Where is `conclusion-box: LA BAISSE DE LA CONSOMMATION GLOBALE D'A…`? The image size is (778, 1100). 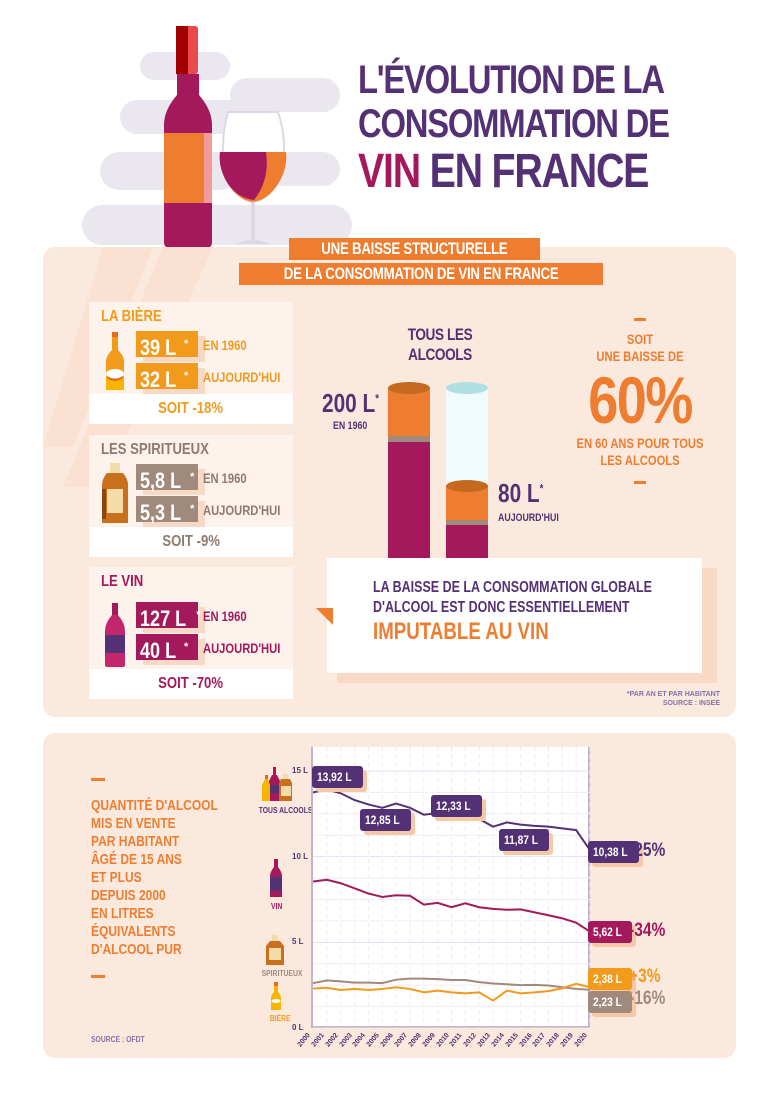
conclusion-box: LA BAISSE DE LA CONSOMMATION GLOBALE D'A… is located at coordinates (514, 615).